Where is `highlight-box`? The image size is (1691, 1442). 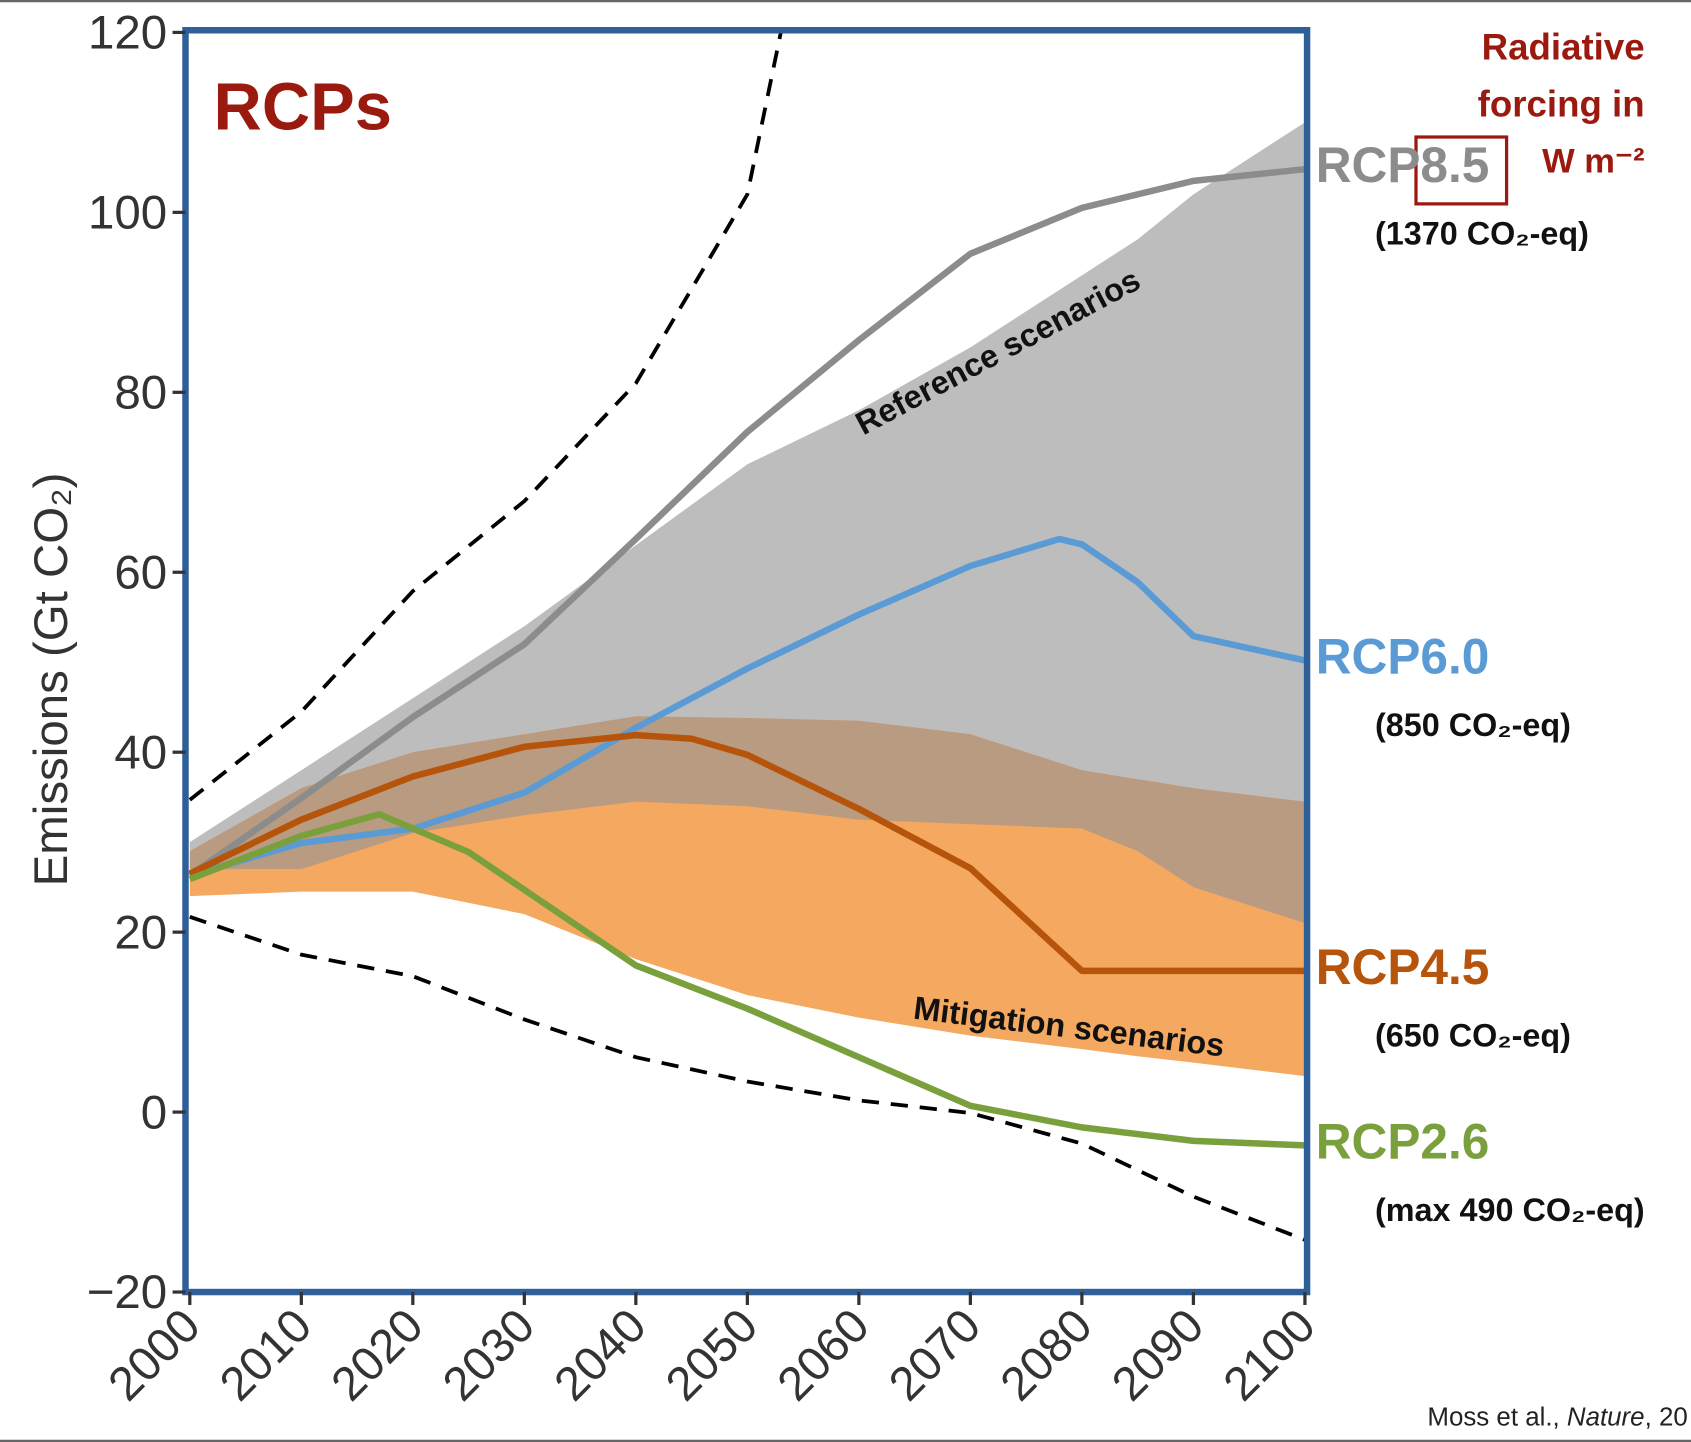
highlight-box is located at coordinates (1461, 170).